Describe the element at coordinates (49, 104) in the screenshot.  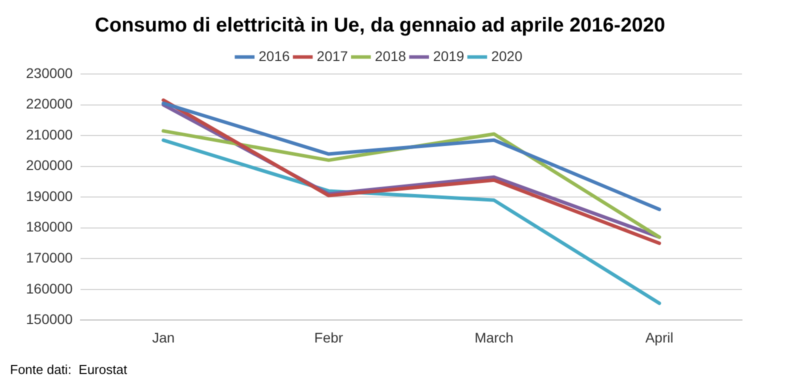
I see `y-tick-label: 220000` at that location.